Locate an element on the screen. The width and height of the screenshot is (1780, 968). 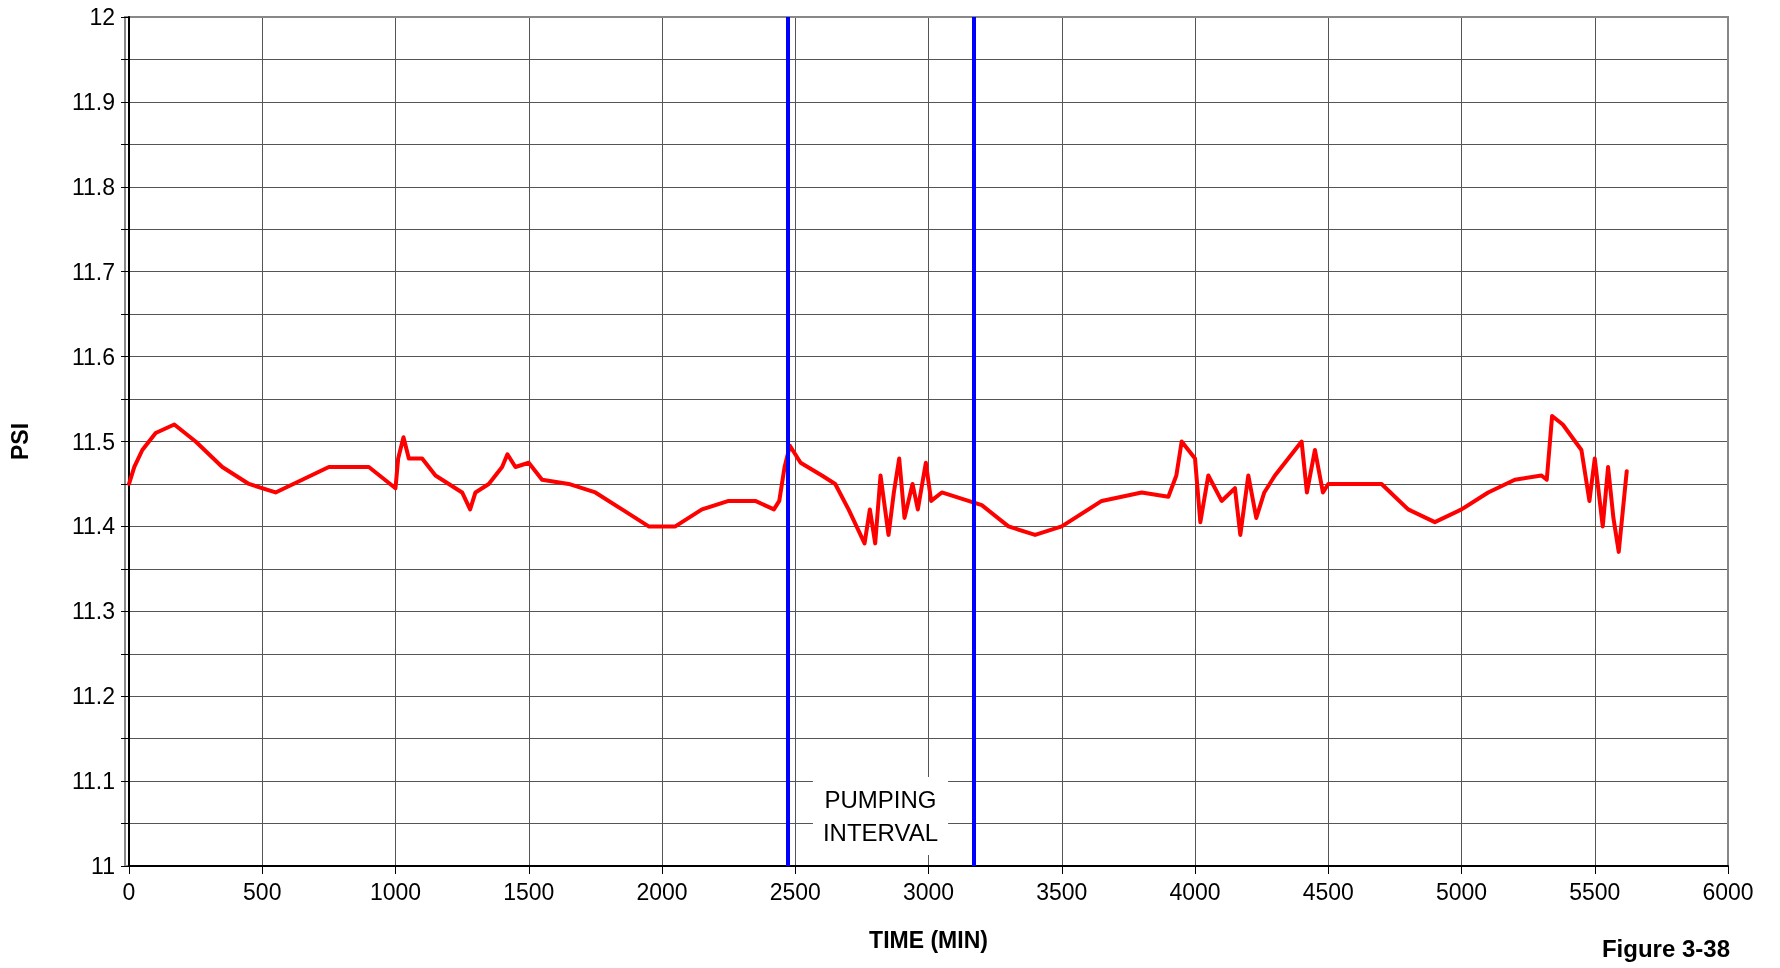
y-tick-label: 11.2 is located at coordinates (93, 696).